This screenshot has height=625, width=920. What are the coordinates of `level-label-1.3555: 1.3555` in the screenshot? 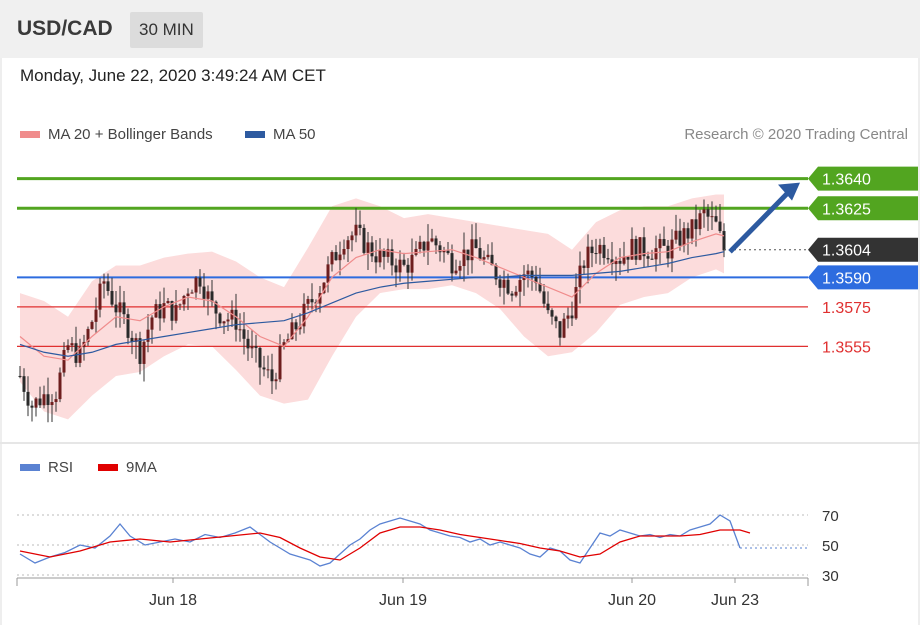 It's located at (846, 347).